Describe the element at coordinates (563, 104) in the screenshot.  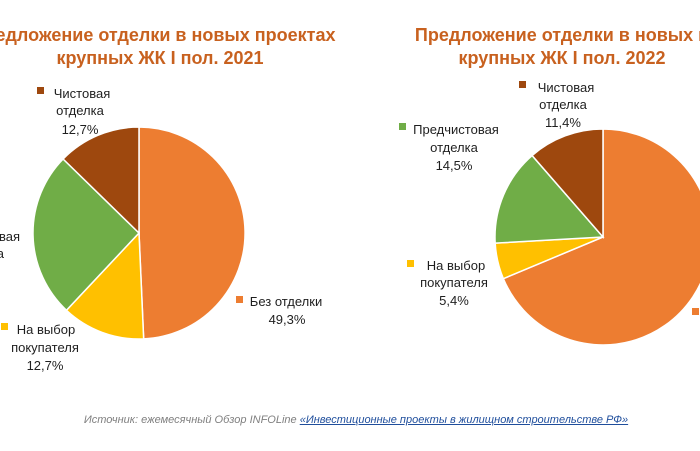
I see `label-chistovaya-2022-line2: отделка` at that location.